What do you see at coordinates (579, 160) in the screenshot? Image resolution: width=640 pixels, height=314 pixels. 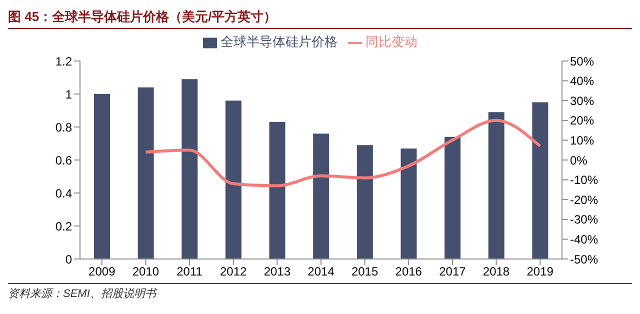 I see `y2-tick-label: 0%` at bounding box center [579, 160].